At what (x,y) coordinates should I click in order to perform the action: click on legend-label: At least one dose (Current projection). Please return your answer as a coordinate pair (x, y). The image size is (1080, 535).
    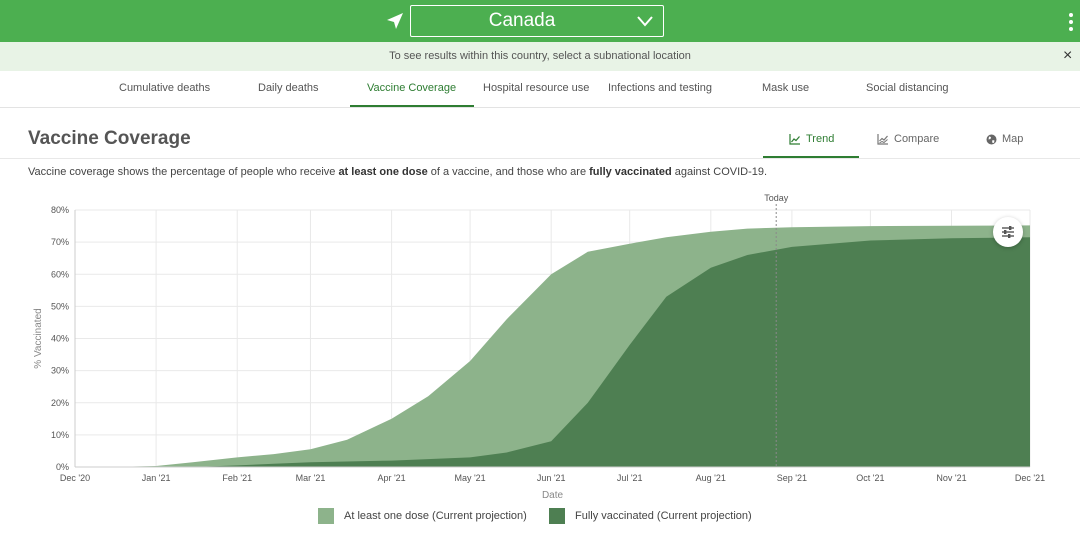
    Looking at the image, I should click on (435, 516).